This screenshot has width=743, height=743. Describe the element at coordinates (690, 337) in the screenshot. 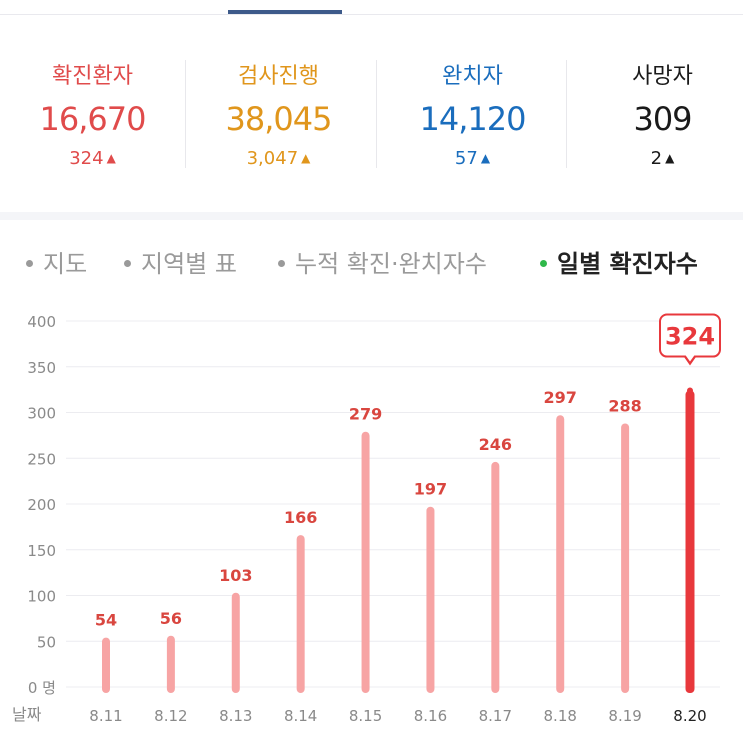

I see `data-label: 324` at that location.